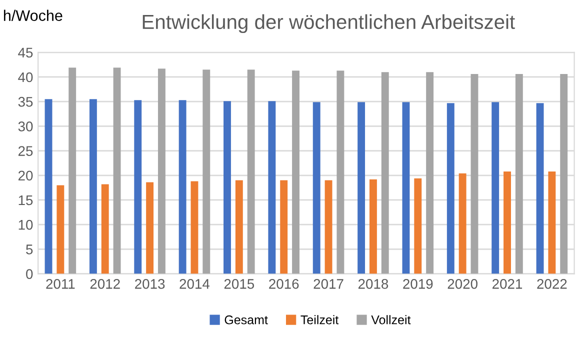  I want to click on y-tick-label: 40, so click(25, 77).